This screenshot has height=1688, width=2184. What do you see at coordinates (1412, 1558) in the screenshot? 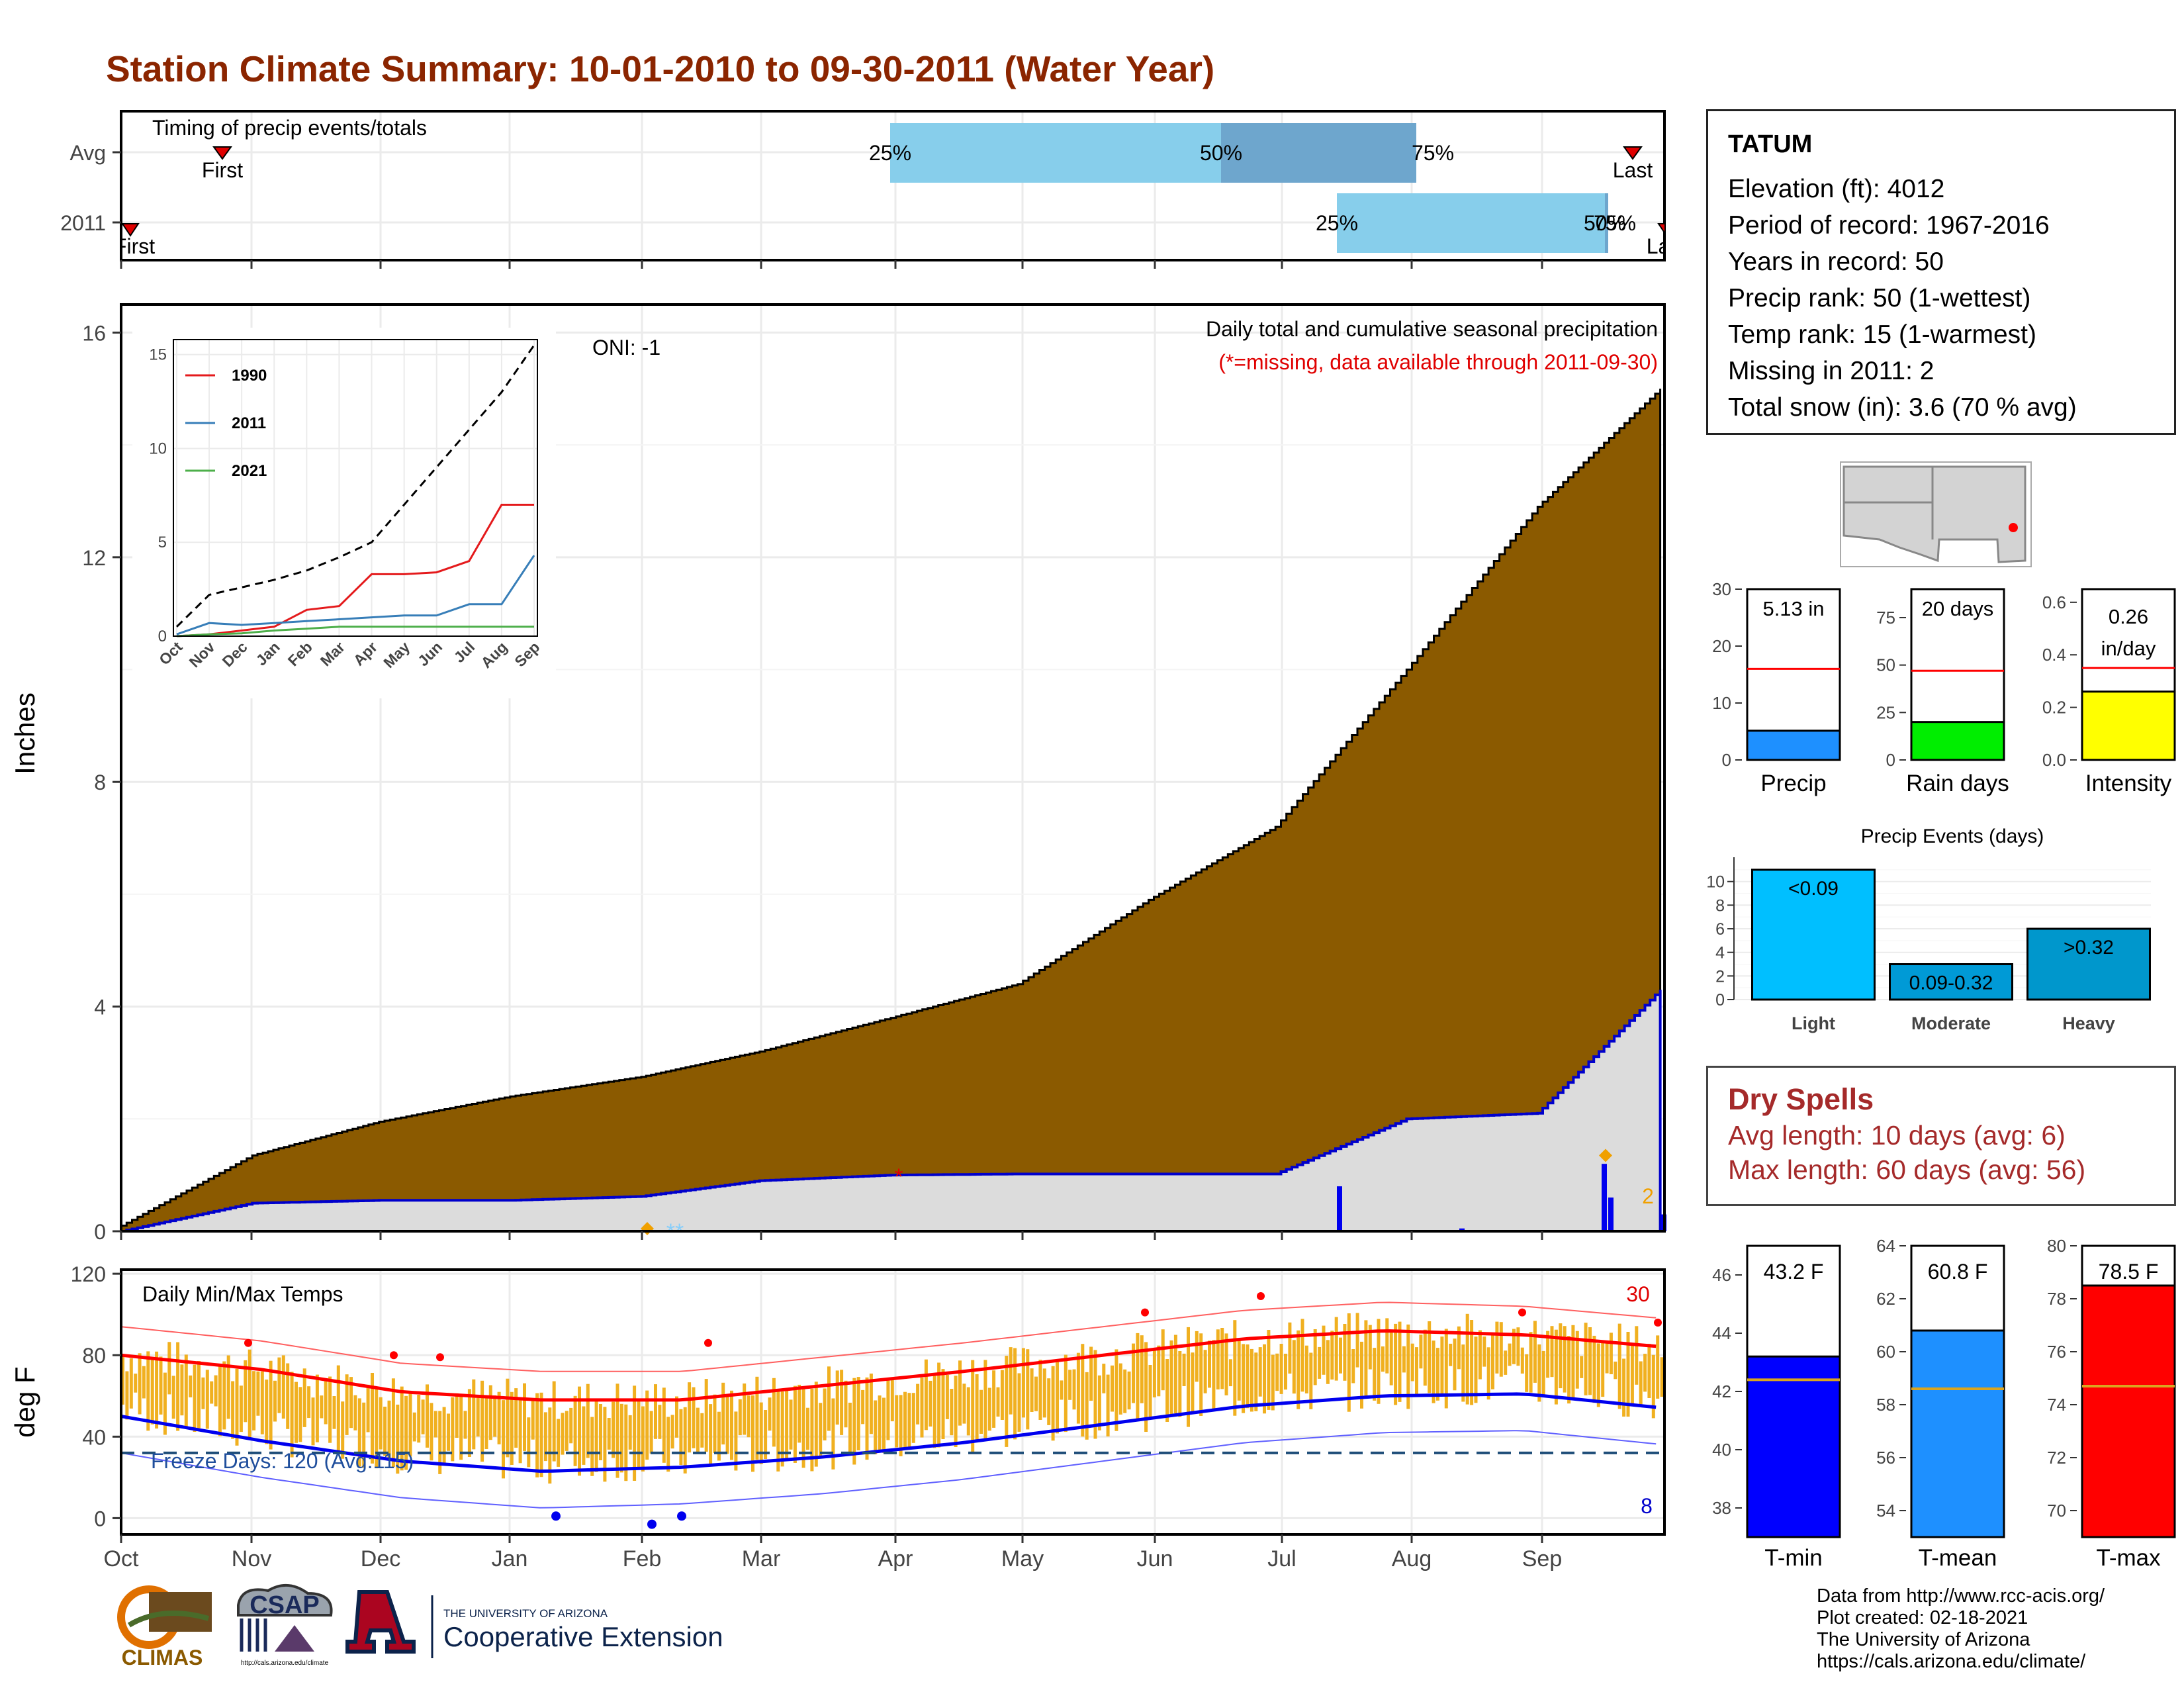
I see `month-label: Aug` at bounding box center [1412, 1558].